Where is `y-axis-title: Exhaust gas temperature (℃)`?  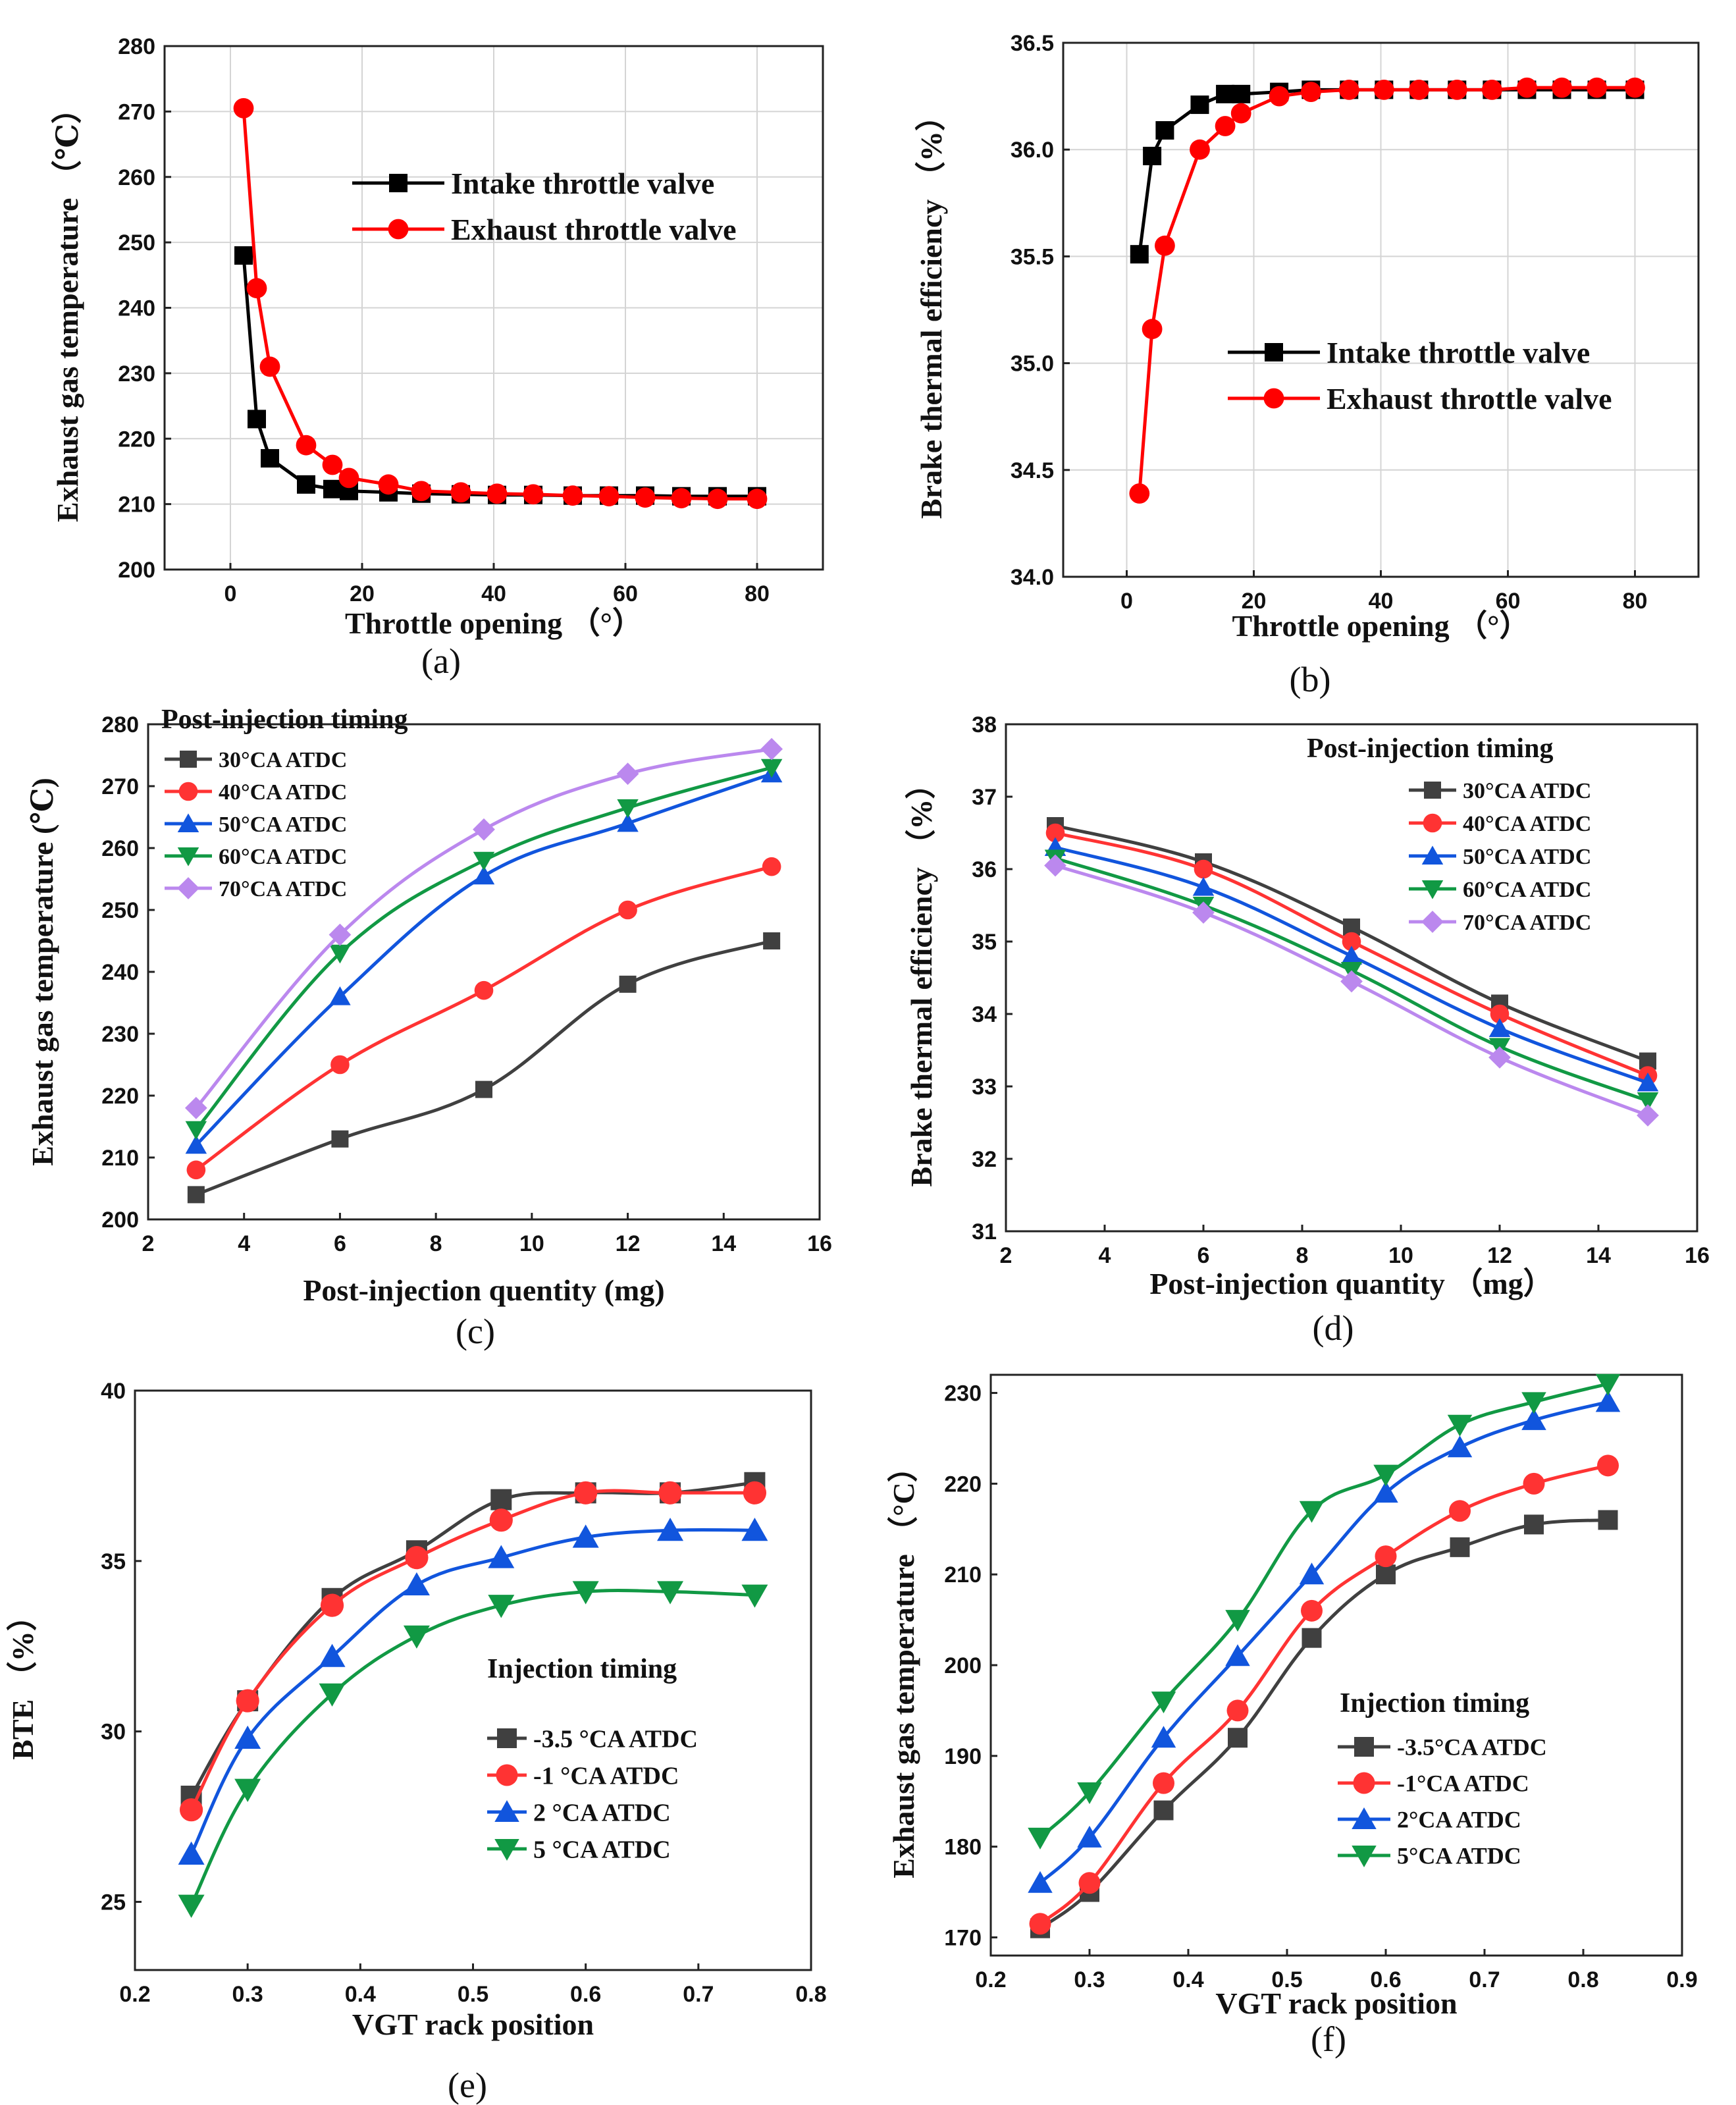 y-axis-title: Exhaust gas temperature (℃) is located at coordinates (42, 972).